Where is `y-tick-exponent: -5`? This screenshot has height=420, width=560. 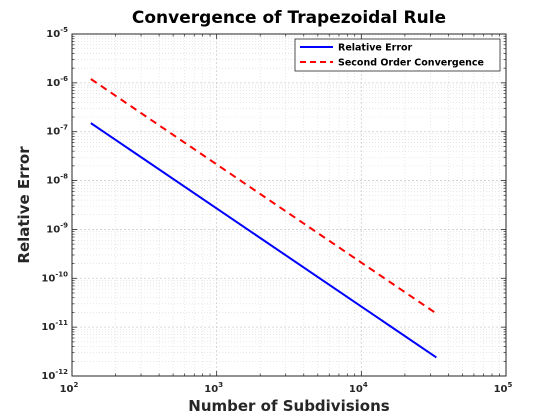
y-tick-exponent: -5 is located at coordinates (64, 30).